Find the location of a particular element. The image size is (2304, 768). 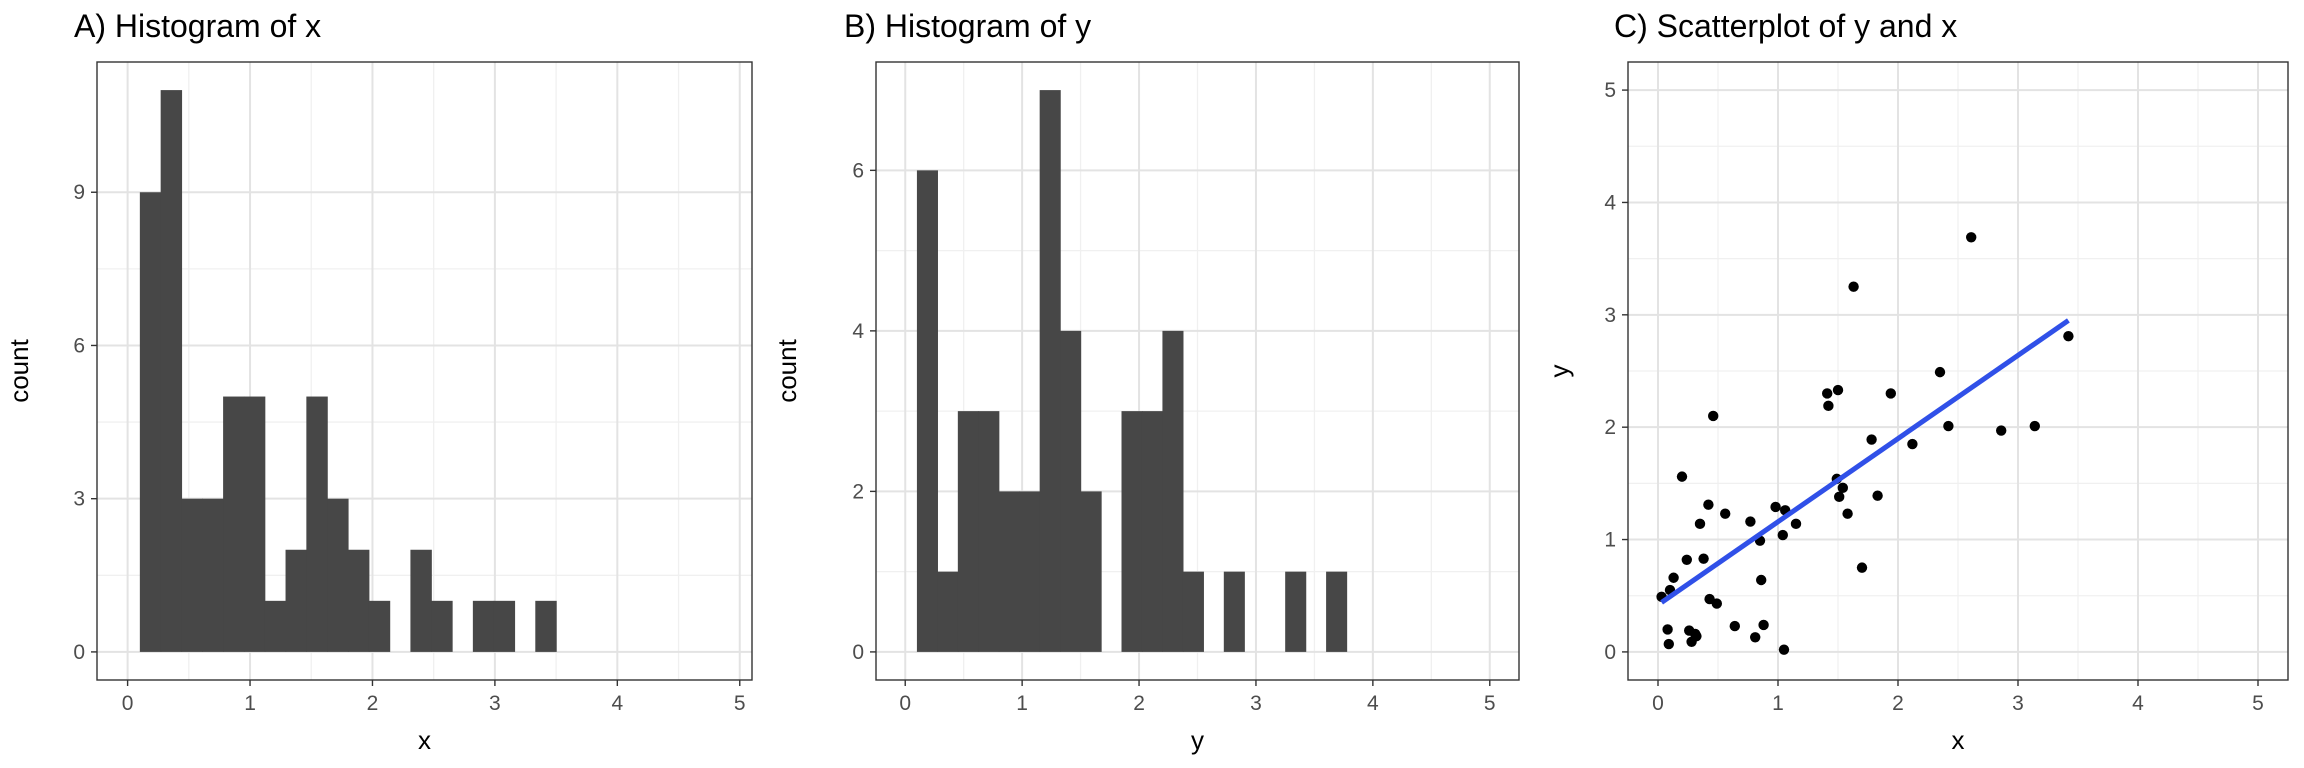

chart-title: A) Histogram of x is located at coordinates (198, 26).